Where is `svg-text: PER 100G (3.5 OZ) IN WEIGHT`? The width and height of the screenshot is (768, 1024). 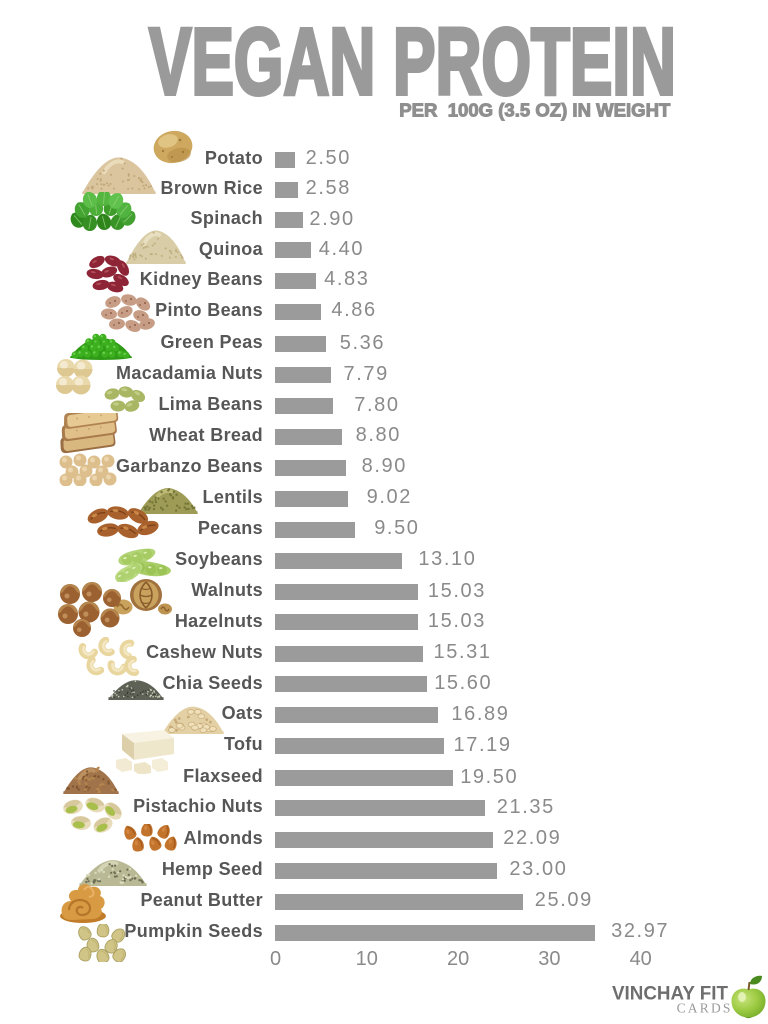 svg-text: PER 100G (3.5 OZ) IN WEIGHT is located at coordinates (534, 110).